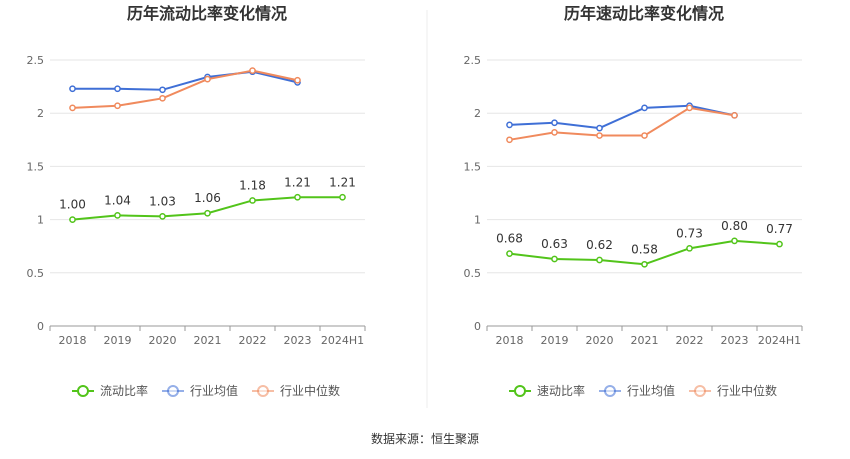  What do you see at coordinates (124, 390) in the screenshot?
I see `legend-label: 流动比率` at bounding box center [124, 390].